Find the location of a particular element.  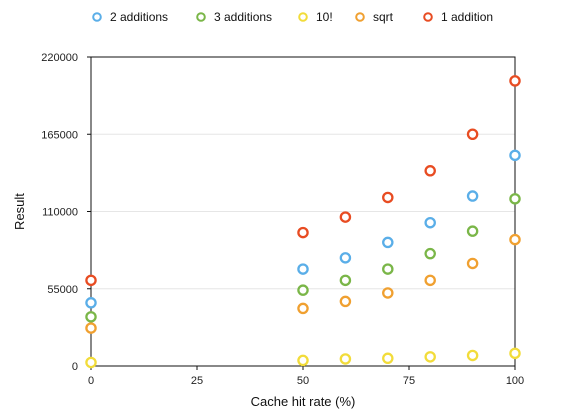

legend-entry: sqrt is located at coordinates (383, 17).